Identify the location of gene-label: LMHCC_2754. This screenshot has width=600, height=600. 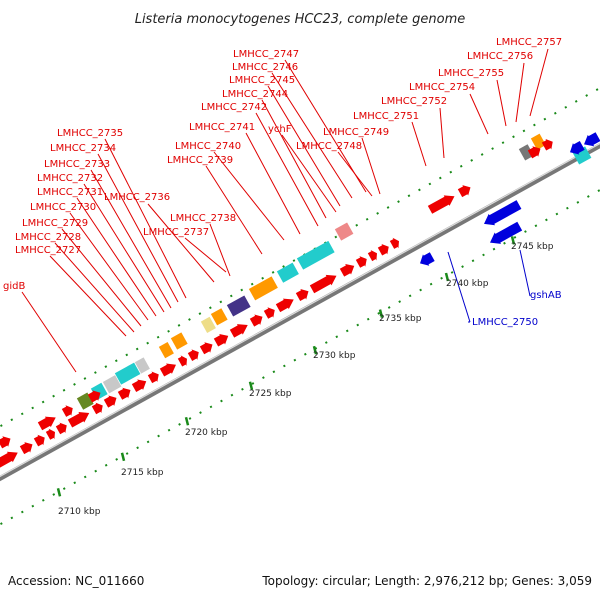
(442, 87).